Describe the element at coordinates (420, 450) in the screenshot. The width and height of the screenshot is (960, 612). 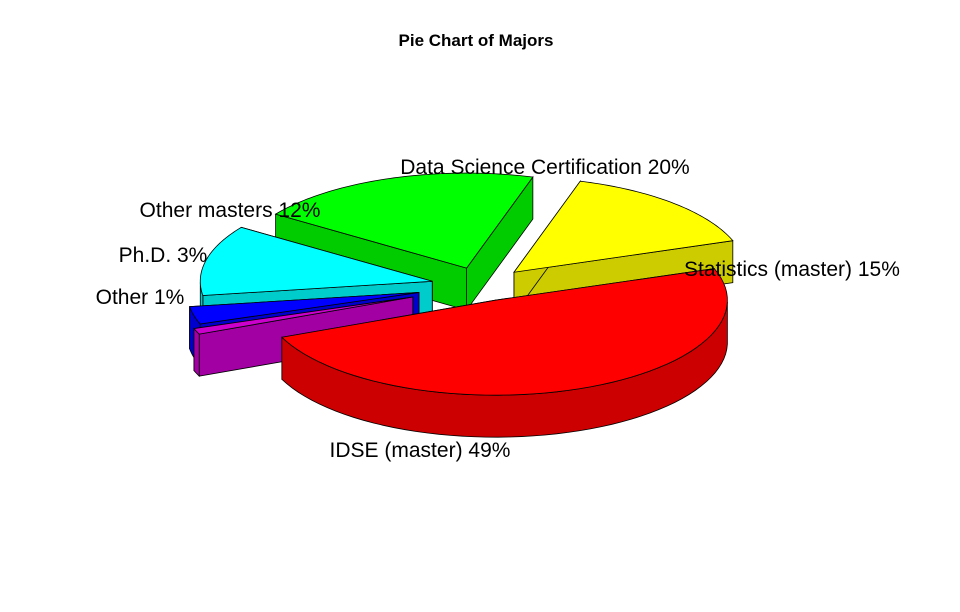
I see `slice-label: IDSE (master) 49%` at that location.